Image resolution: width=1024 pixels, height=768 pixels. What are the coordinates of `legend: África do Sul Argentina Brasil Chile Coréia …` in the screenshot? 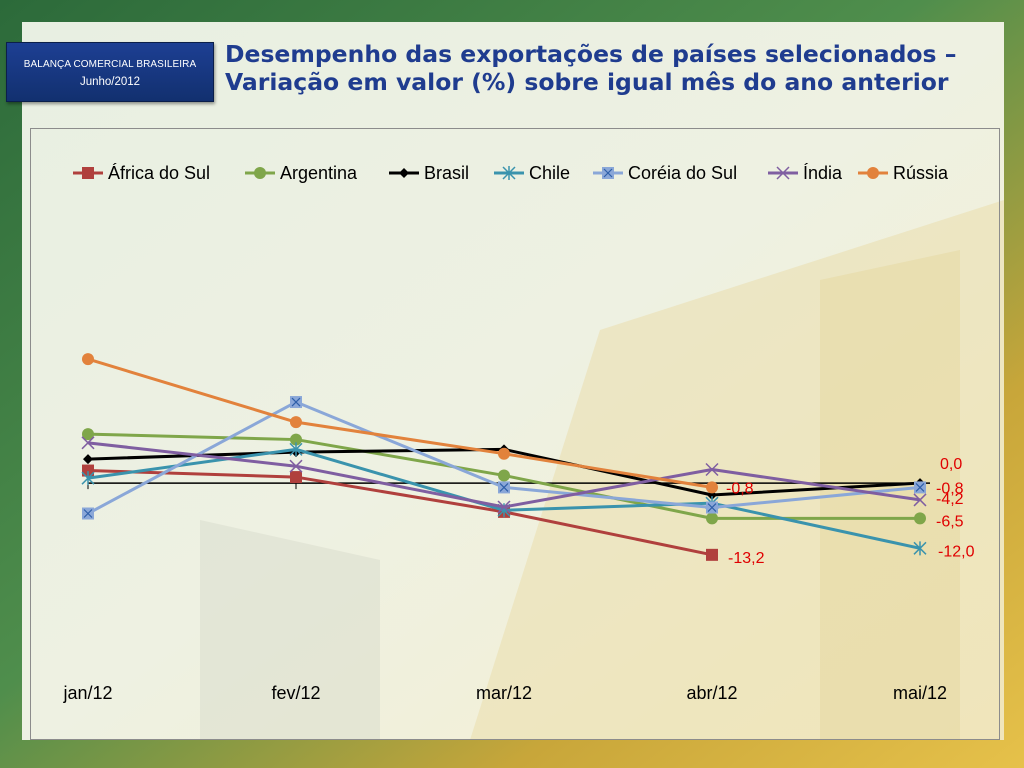 It's located at (511, 173).